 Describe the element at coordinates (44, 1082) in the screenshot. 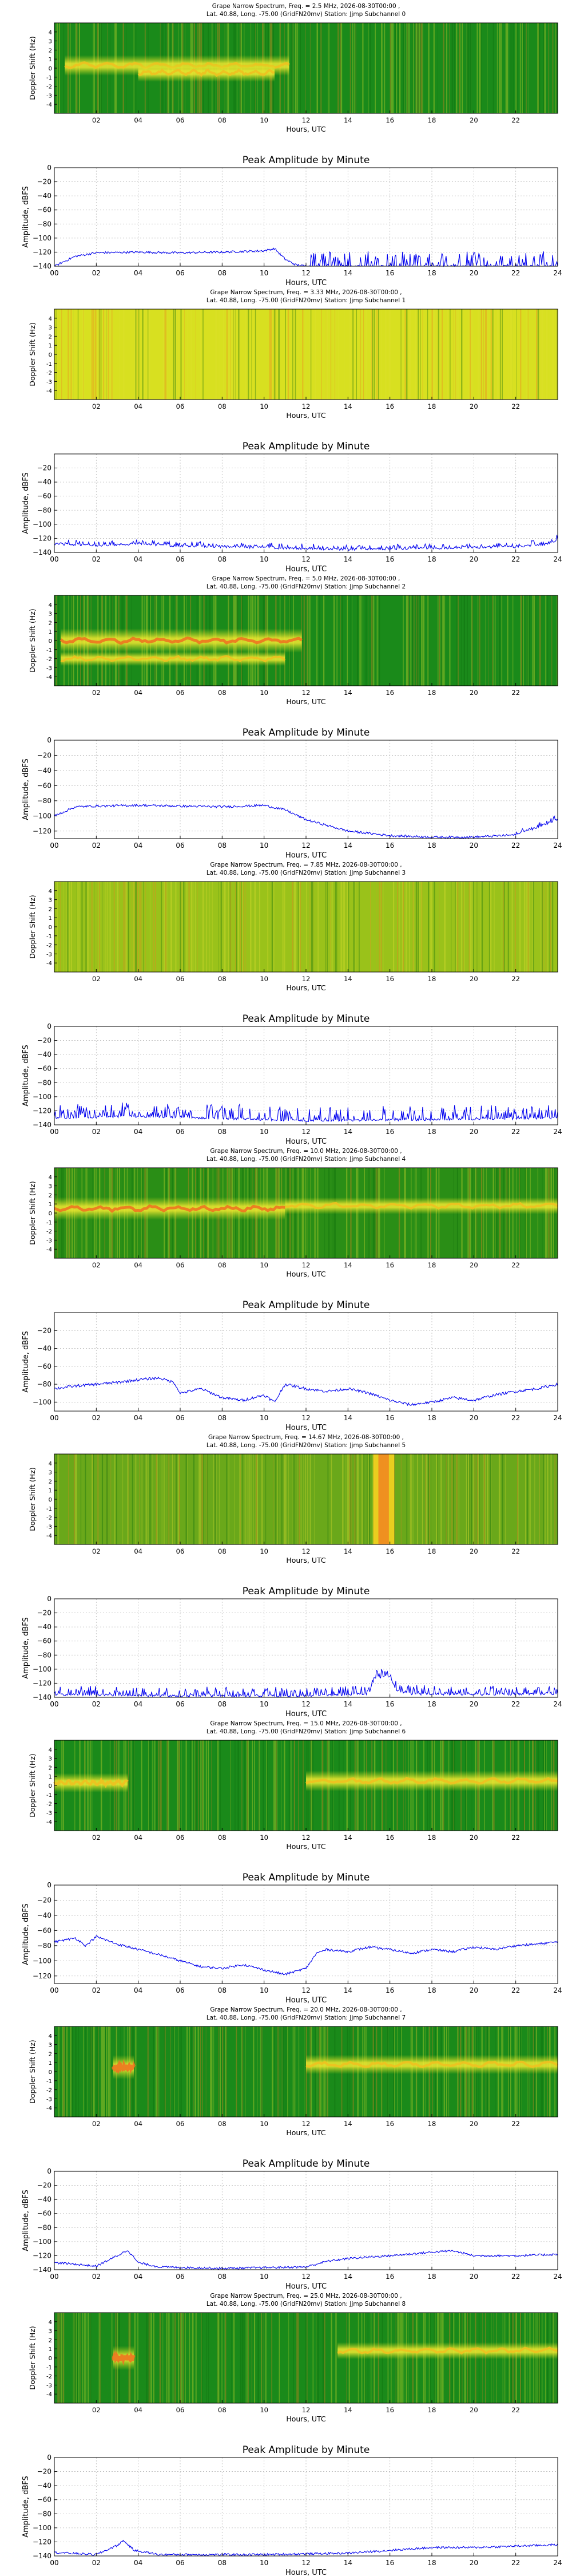

I see `y-tick-label: −80` at that location.